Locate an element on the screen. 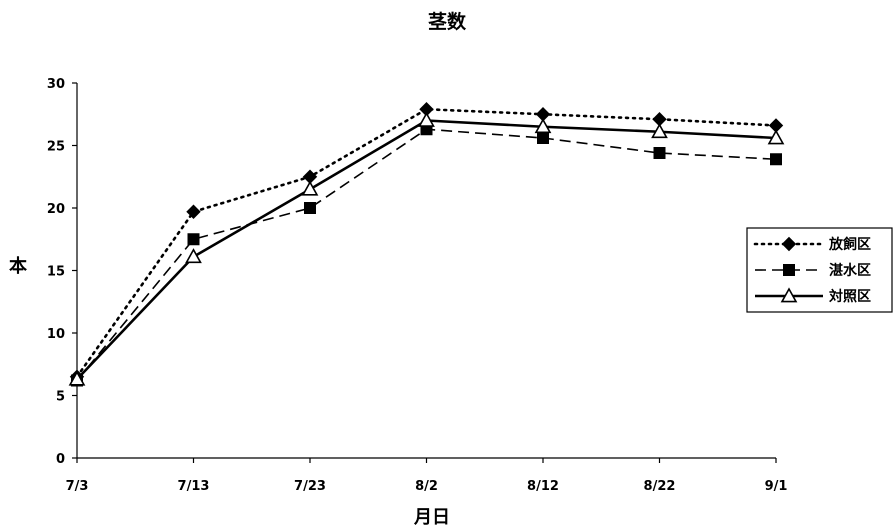  y-tick-label: 15 is located at coordinates (56, 272).